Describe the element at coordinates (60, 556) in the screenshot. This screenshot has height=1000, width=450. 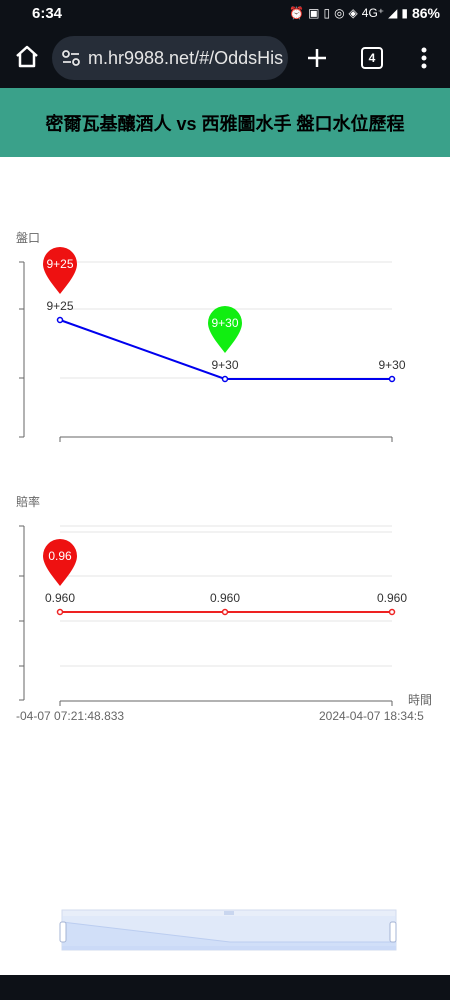
I see `svg-text: 0.96` at that location.